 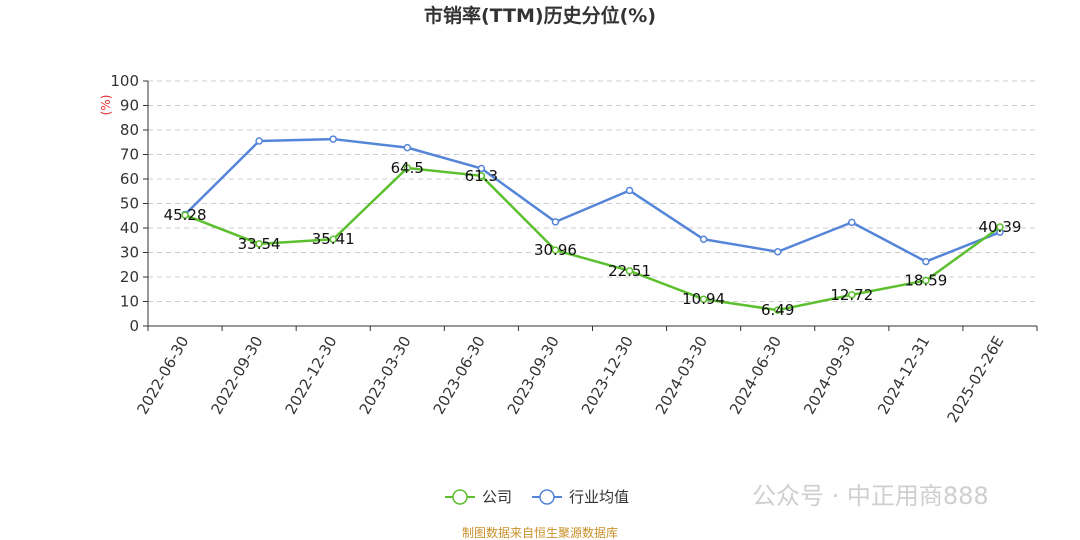 What do you see at coordinates (755, 375) in the screenshot?
I see `x-tick-label: 2024-06-30` at bounding box center [755, 375].